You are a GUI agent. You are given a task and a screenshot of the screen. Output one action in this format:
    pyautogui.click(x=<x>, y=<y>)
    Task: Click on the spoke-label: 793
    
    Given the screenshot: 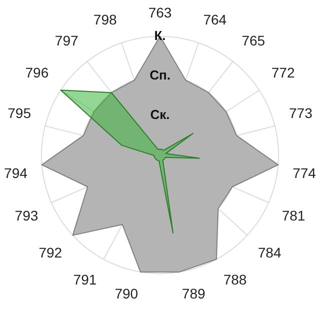 What is the action you would take?
    pyautogui.click(x=26, y=216)
    